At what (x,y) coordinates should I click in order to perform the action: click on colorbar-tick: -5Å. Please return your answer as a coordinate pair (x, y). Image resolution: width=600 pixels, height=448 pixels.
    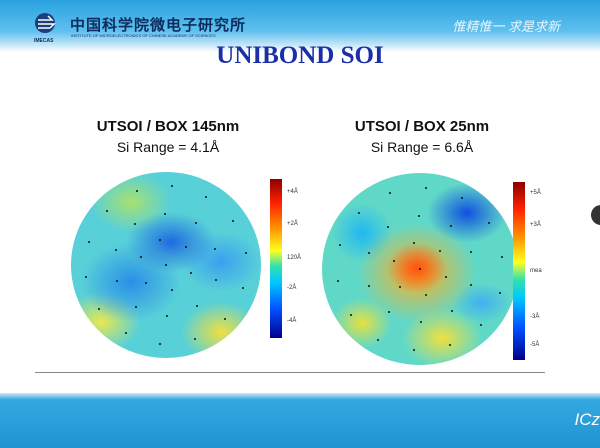
    Looking at the image, I should click on (535, 345).